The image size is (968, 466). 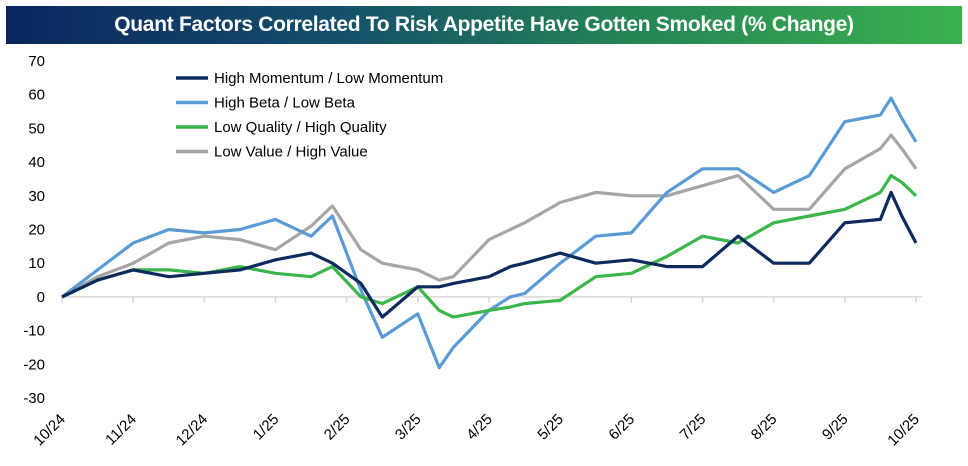 I want to click on y-tick-label: 0, so click(x=41, y=297).